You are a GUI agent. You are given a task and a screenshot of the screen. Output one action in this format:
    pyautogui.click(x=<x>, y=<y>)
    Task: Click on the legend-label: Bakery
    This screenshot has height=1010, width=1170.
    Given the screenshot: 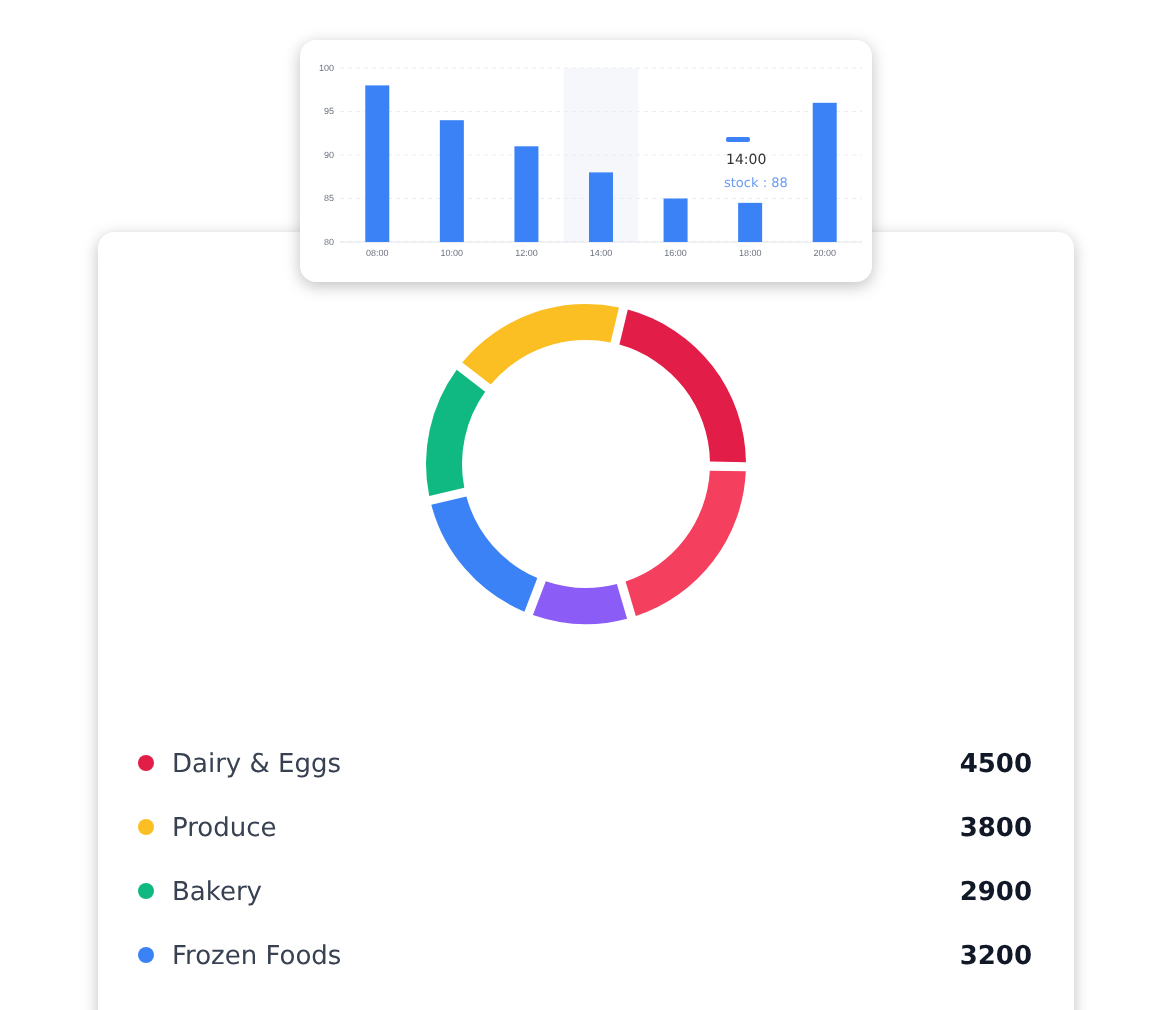 What is the action you would take?
    pyautogui.click(x=217, y=893)
    